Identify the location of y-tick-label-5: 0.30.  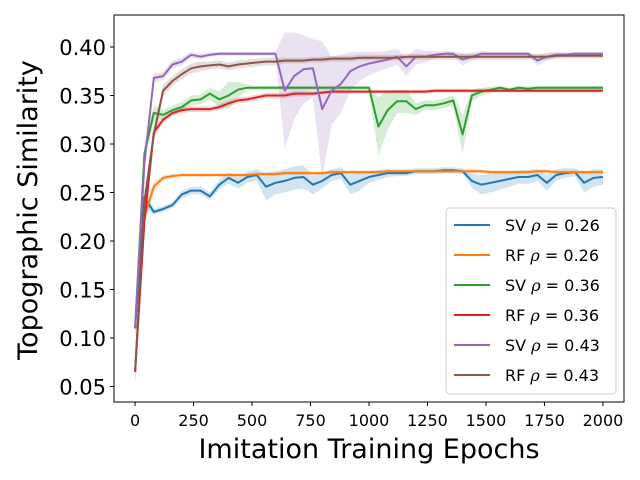
(82, 145).